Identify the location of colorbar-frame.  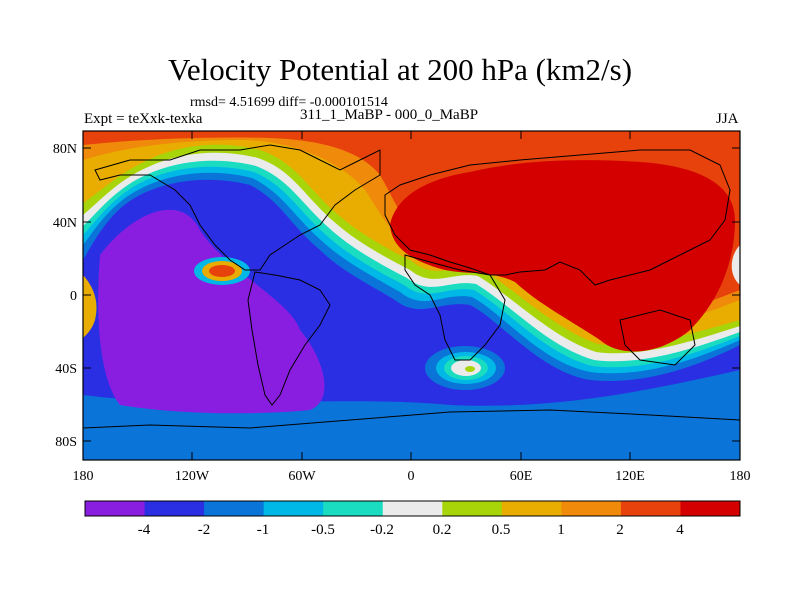
(412, 508).